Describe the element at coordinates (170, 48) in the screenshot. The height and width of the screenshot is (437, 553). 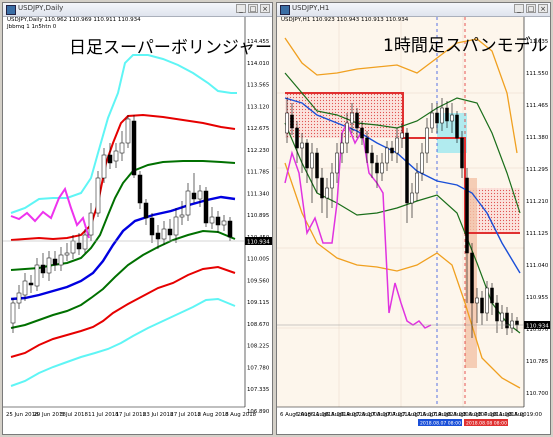
I see `daily-overlay-label: 日足スーパーボリンジャー` at that location.